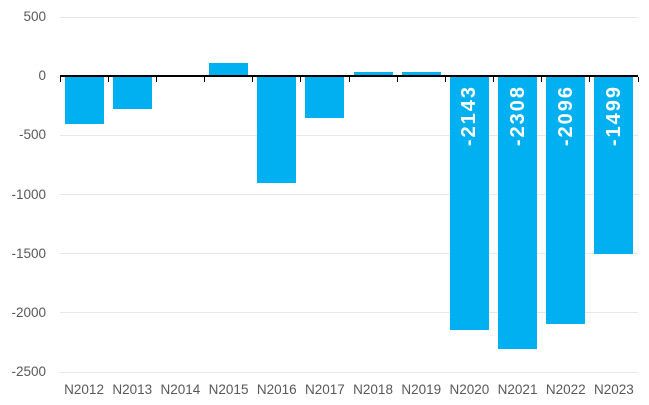  What do you see at coordinates (28, 312) in the screenshot?
I see `y-axis-tick-label: -2000` at bounding box center [28, 312].